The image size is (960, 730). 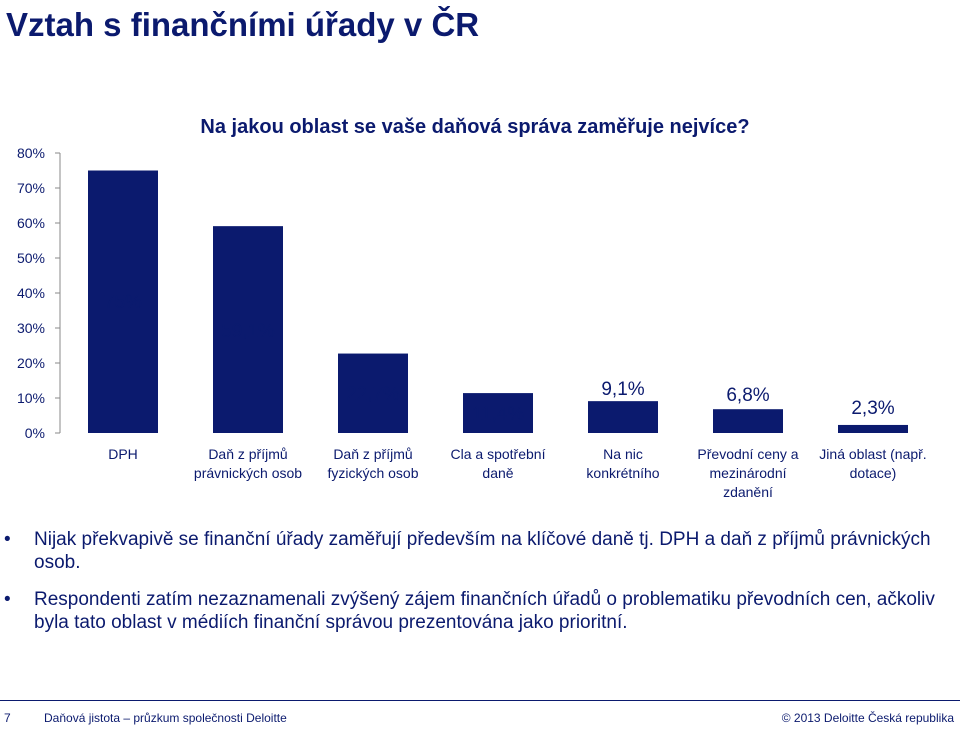 What do you see at coordinates (31, 153) in the screenshot?
I see `y-tick-label: 80%` at bounding box center [31, 153].